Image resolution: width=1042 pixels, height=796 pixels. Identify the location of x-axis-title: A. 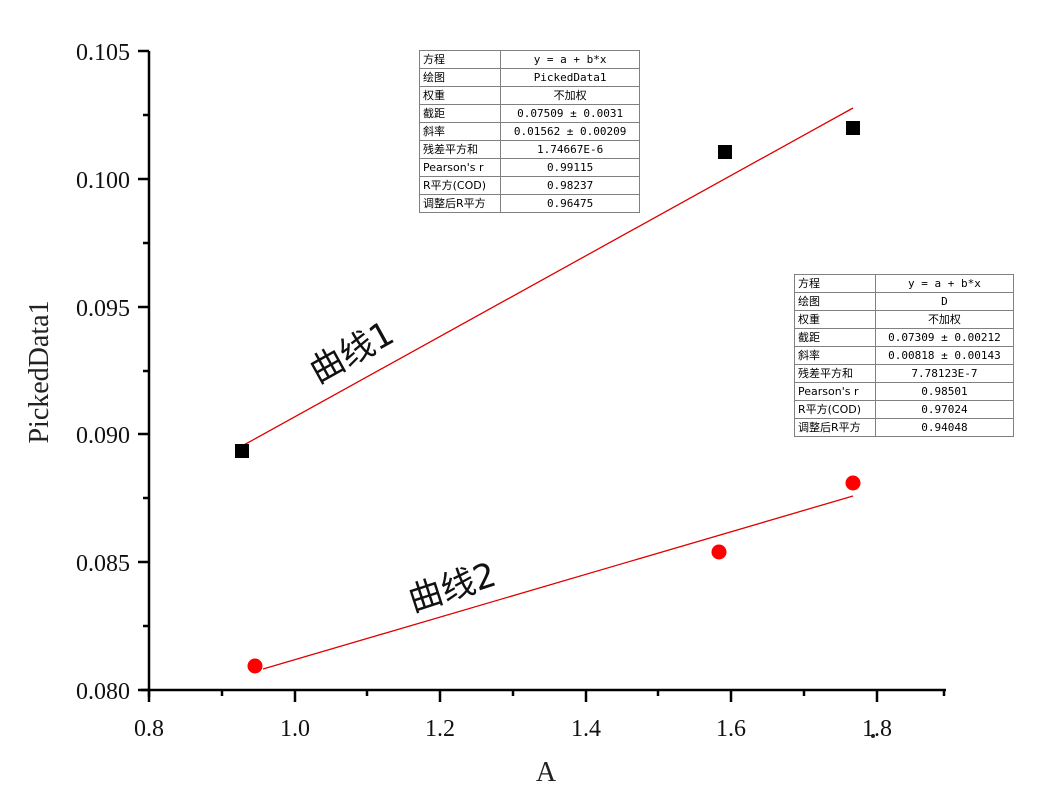
(546, 772).